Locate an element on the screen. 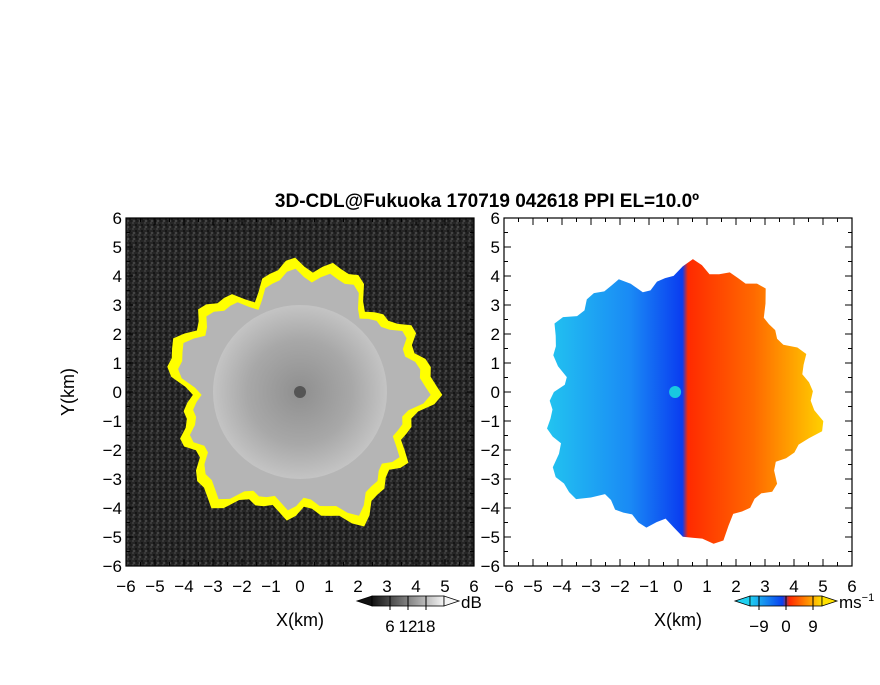  colorbar-tick-label: 0 is located at coordinates (785, 626).